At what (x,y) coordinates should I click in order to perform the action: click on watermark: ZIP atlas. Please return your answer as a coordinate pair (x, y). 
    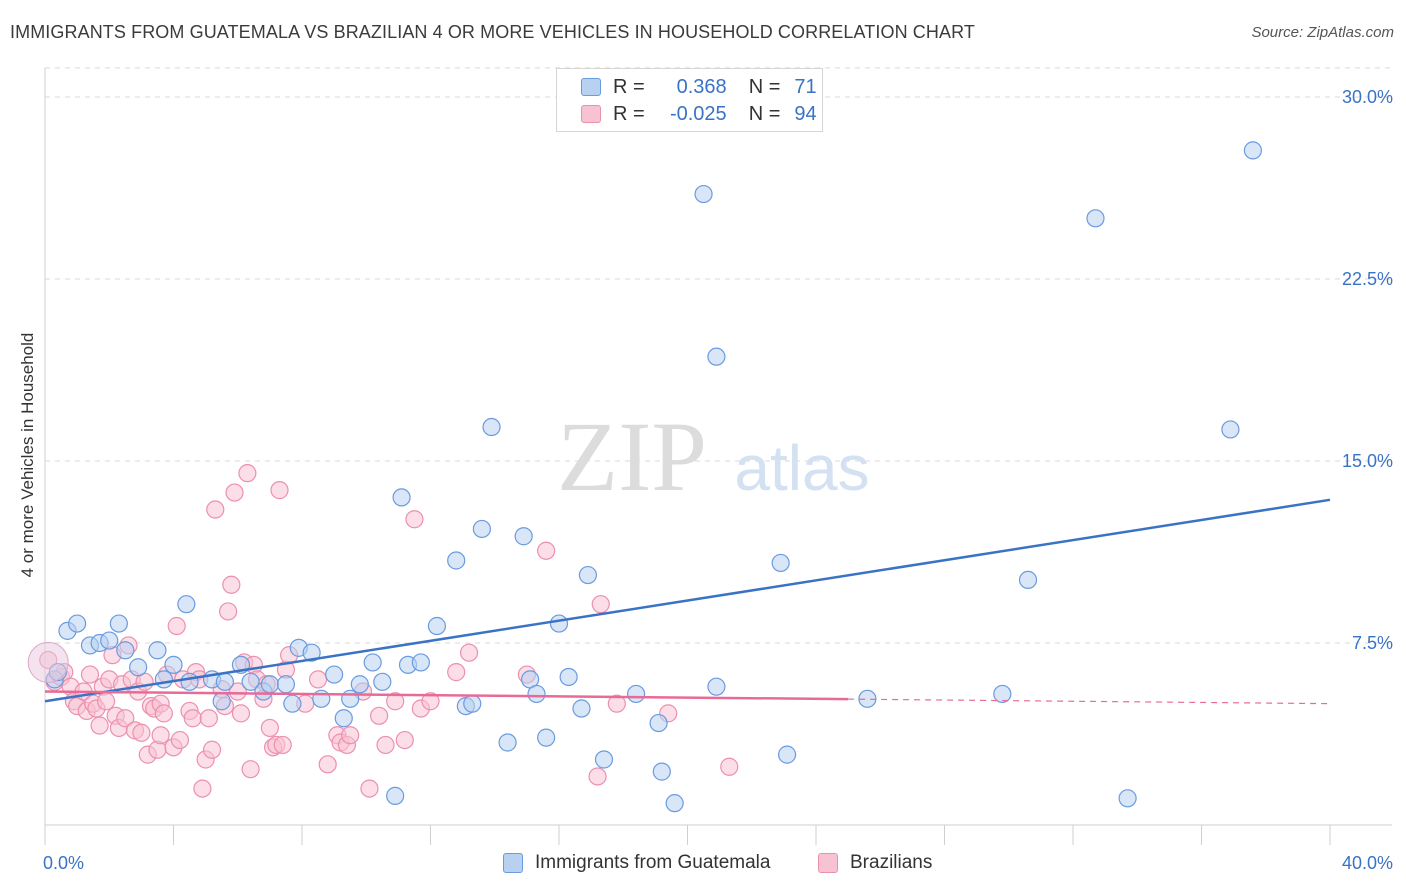
    Looking at the image, I should click on (713, 456).